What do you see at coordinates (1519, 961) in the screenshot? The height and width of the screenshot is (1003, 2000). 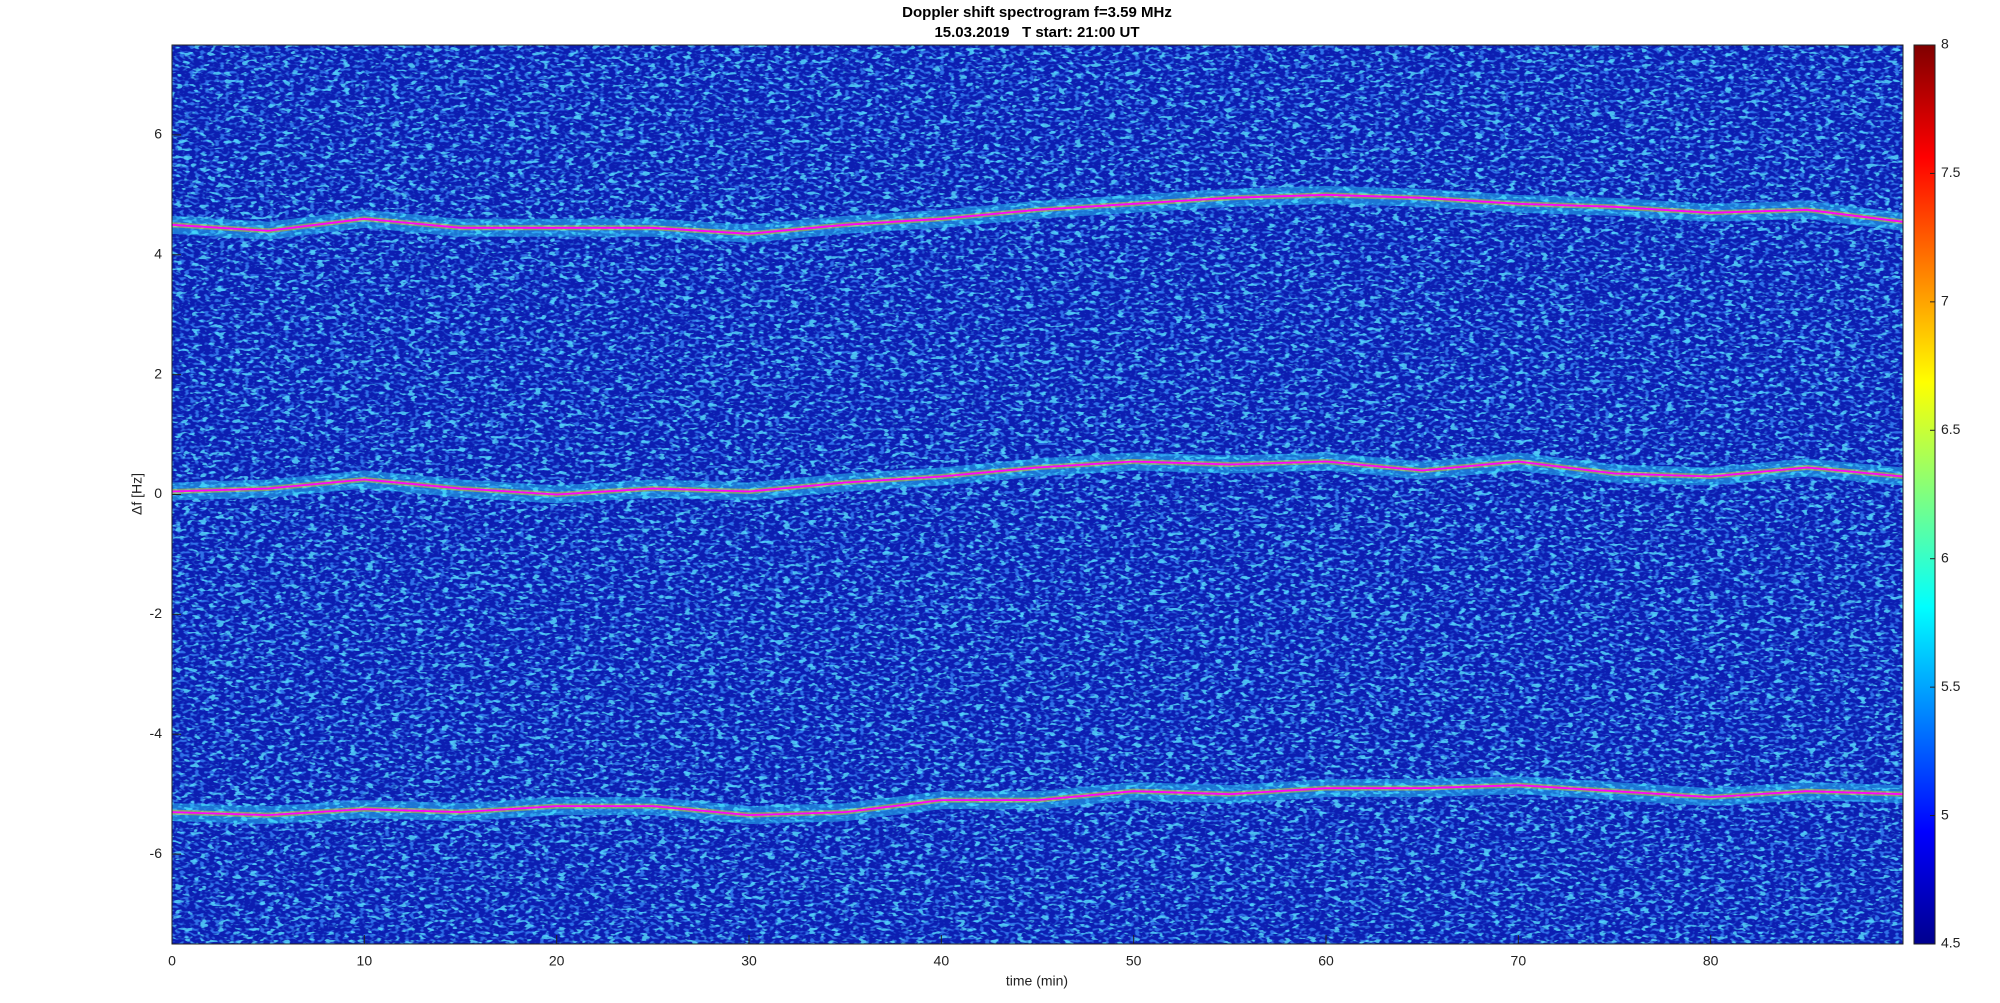 I see `x-tick-label: 70` at bounding box center [1519, 961].